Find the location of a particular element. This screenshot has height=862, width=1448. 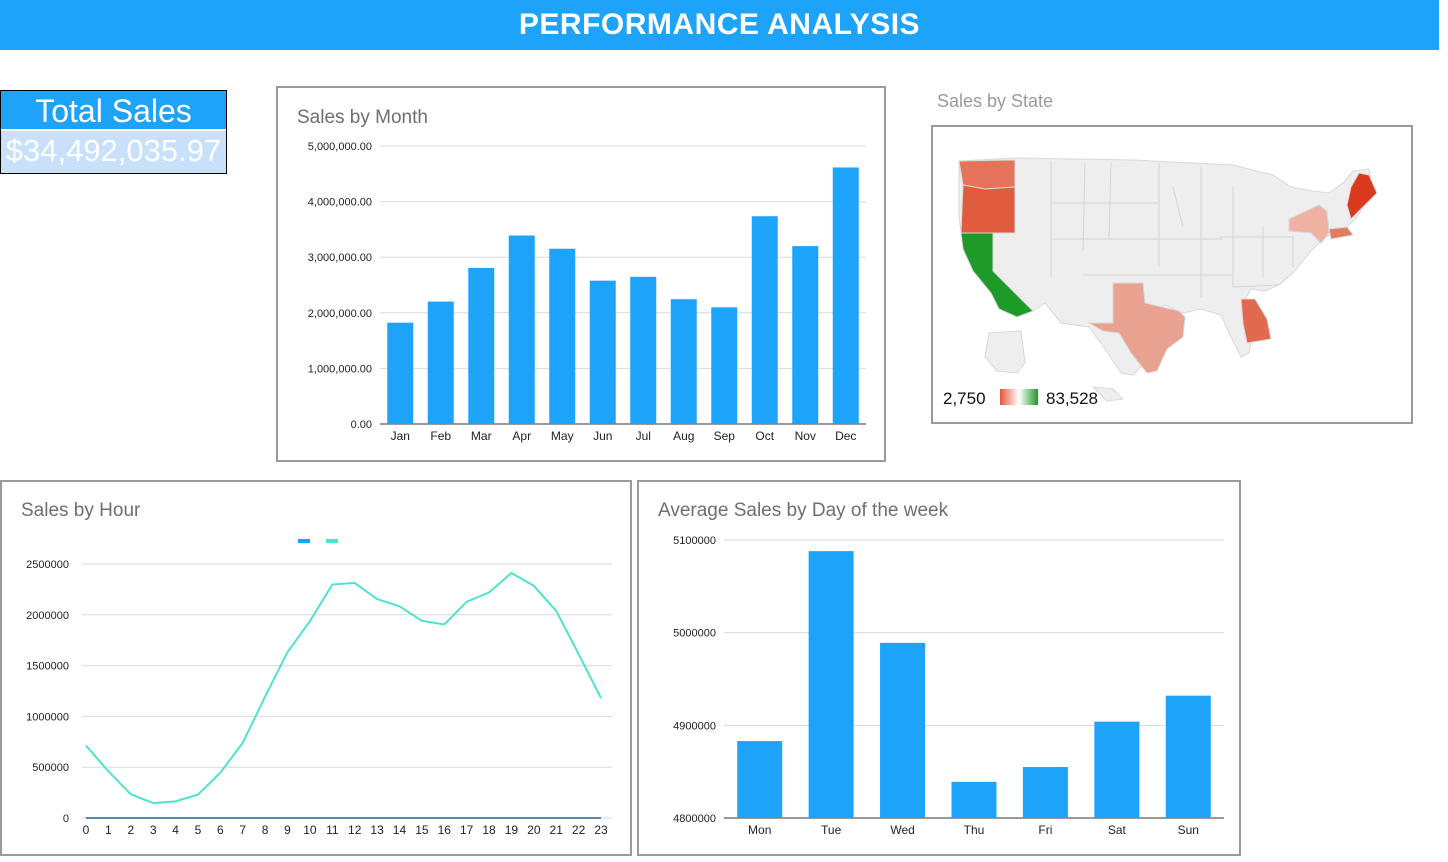

x-tick-label: 15 is located at coordinates (422, 830).